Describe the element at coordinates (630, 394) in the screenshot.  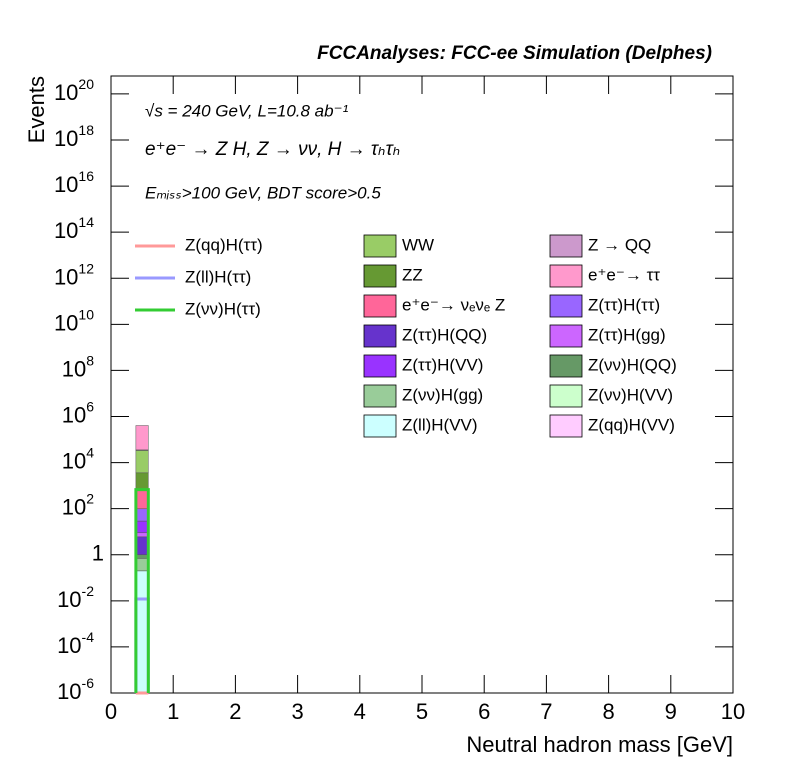
I see `legend-label: Z(νν)H(VV)` at that location.